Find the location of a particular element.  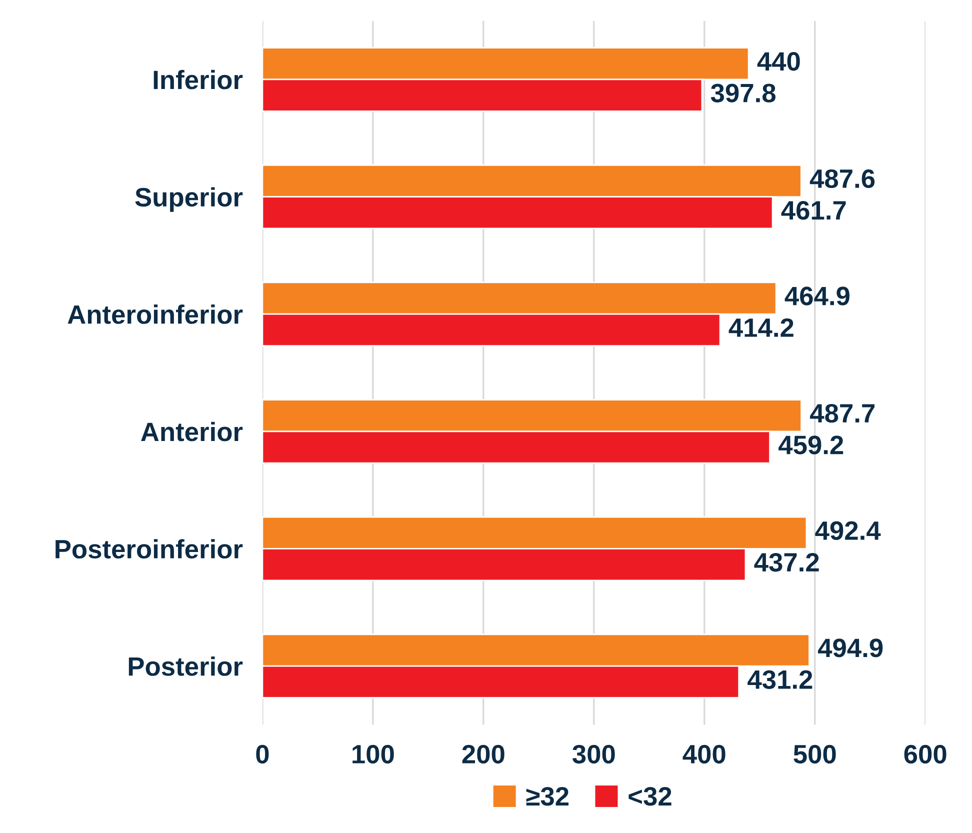

data-label: 464.9 is located at coordinates (817, 296).